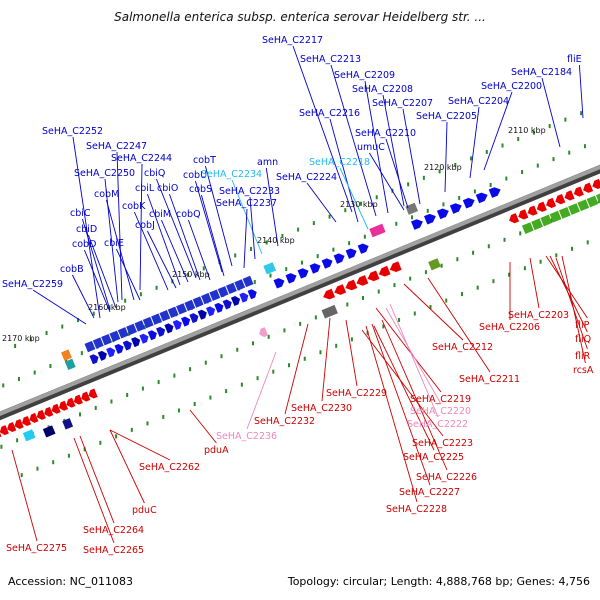 The width and height of the screenshot is (600, 600). I want to click on feature-pink-body, so click(377, 230).